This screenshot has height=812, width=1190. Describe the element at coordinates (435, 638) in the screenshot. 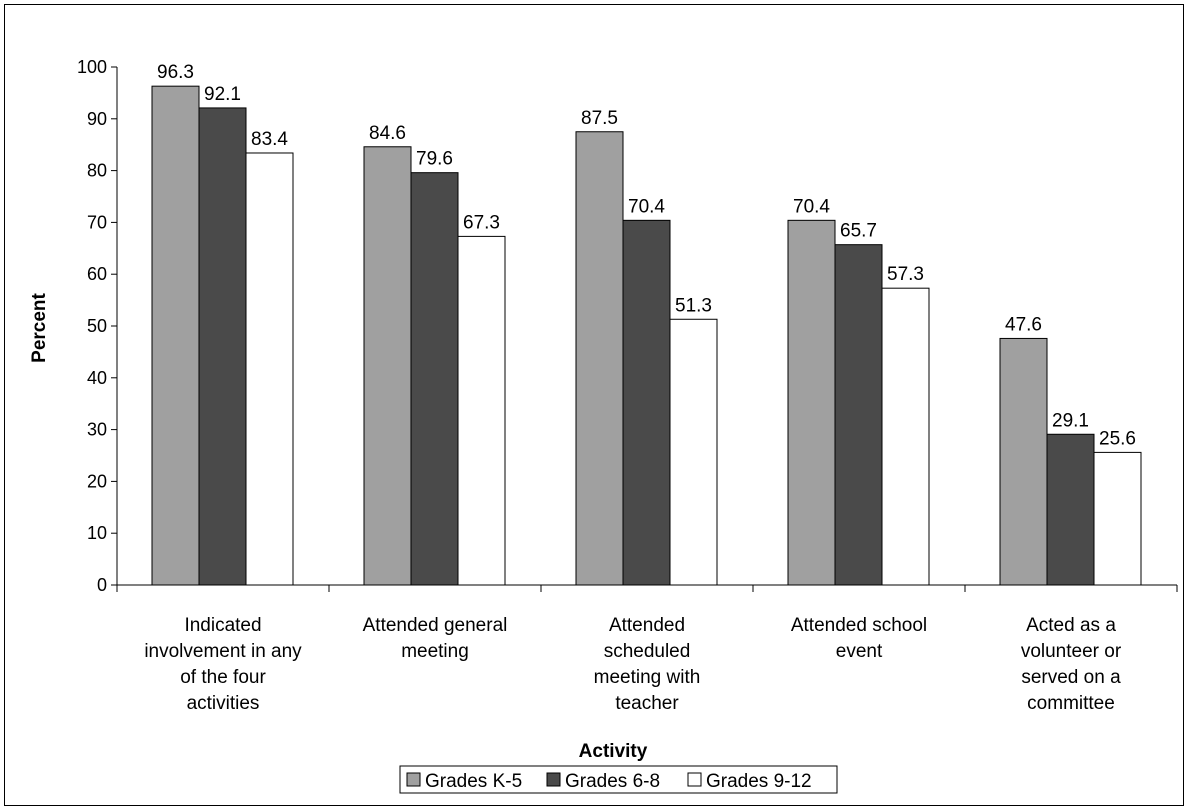

I see `category-label: Attended general meeting` at that location.